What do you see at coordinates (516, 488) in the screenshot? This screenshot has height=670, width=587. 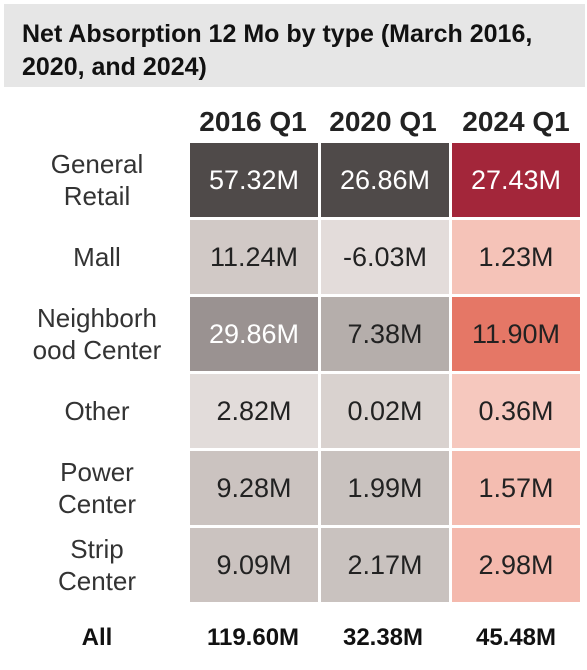 I see `heatmap-cell: 1.57M` at bounding box center [516, 488].